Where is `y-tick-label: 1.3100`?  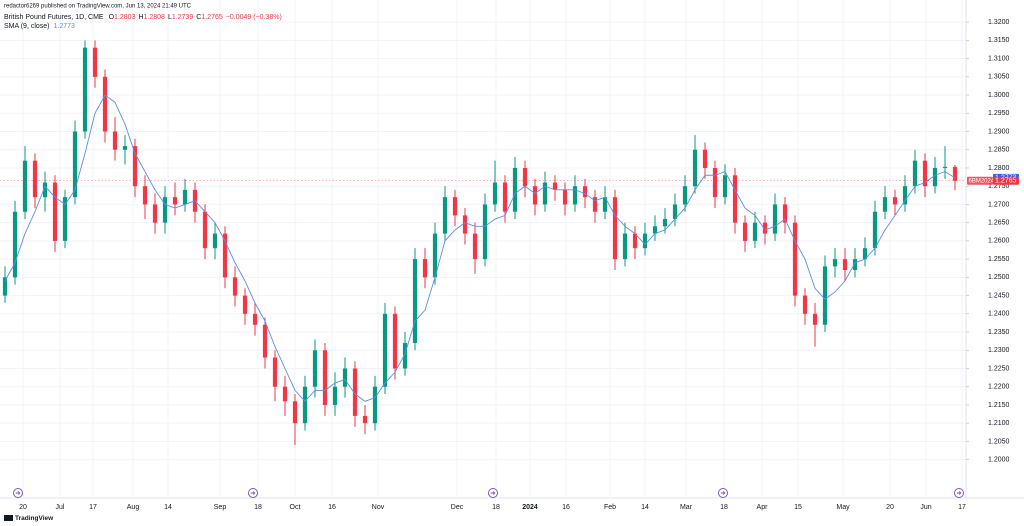 y-tick-label: 1.3100 is located at coordinates (999, 58).